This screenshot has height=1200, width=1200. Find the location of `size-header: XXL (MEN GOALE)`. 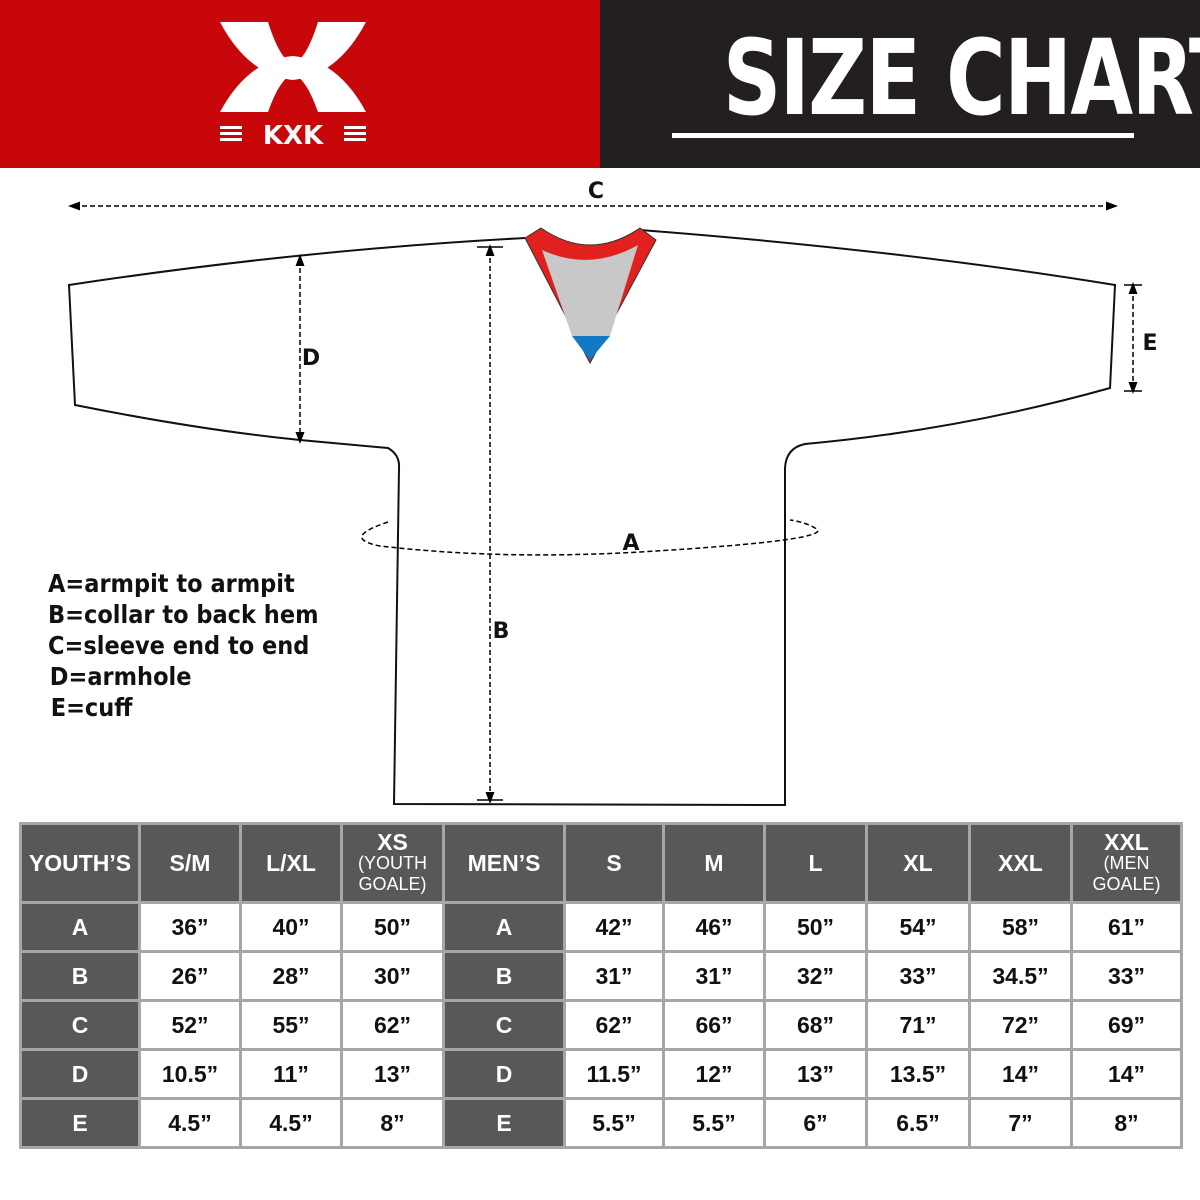

size-header: XXL (MEN GOALE) is located at coordinates (1126, 863).